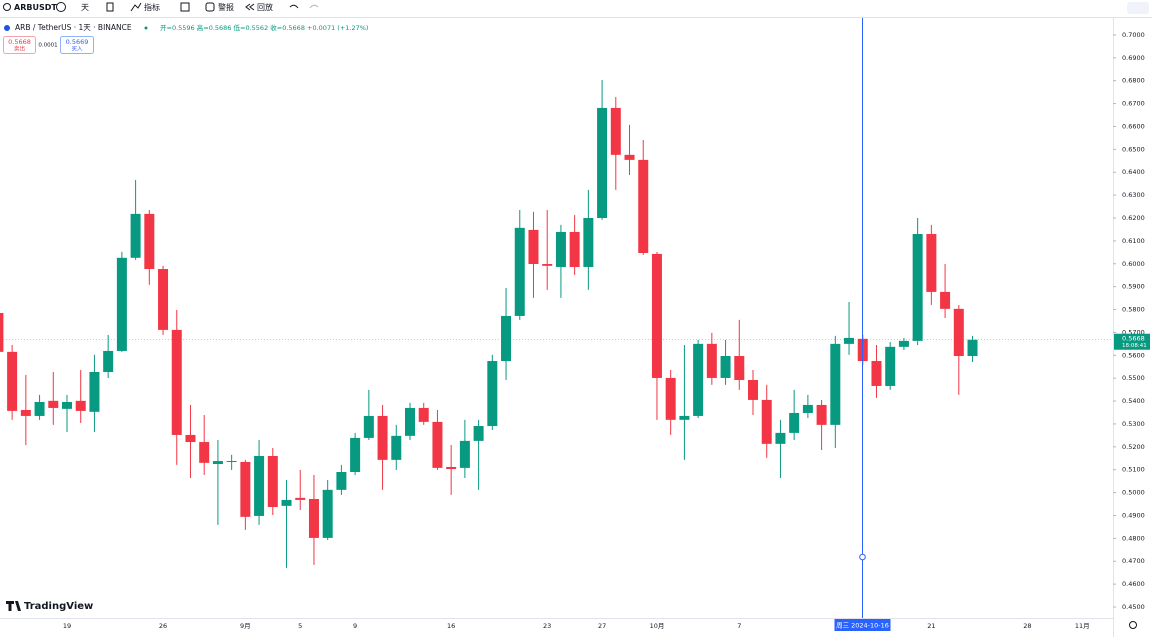  I want to click on alert-icon, so click(210, 7).